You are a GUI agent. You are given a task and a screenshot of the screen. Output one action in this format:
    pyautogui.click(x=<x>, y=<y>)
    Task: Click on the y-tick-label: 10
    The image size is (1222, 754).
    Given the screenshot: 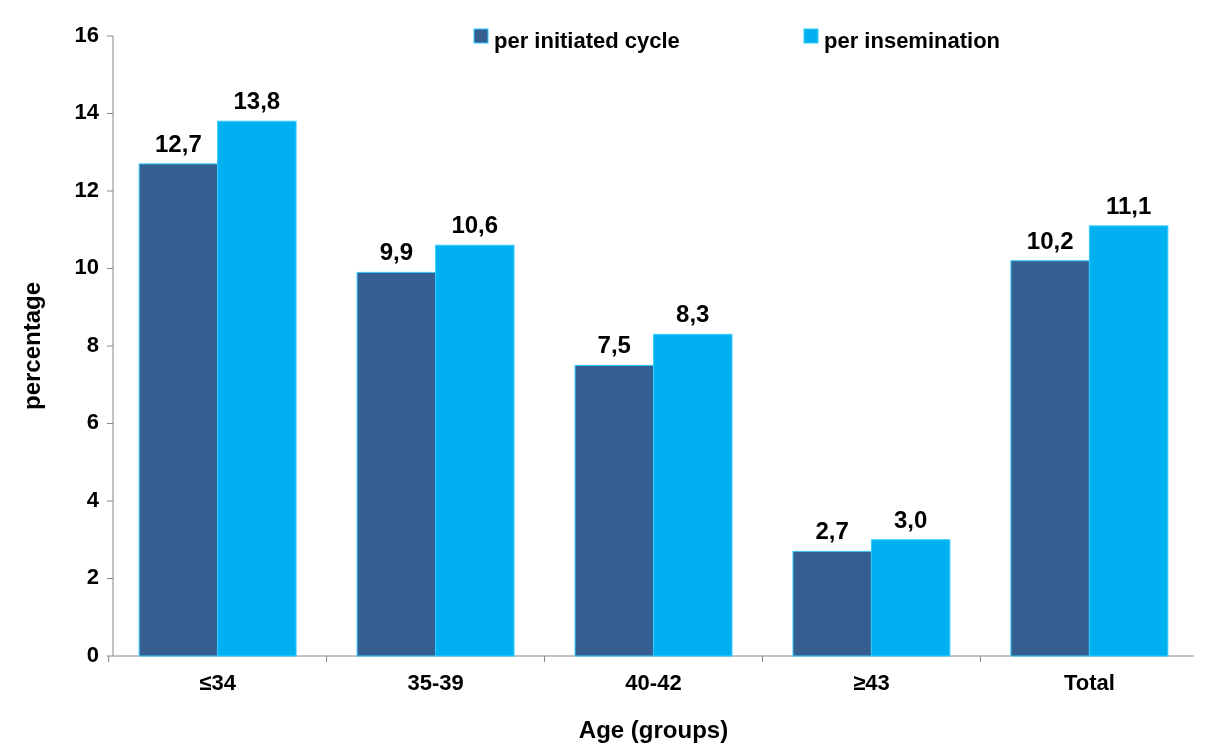 What is the action you would take?
    pyautogui.click(x=86, y=267)
    